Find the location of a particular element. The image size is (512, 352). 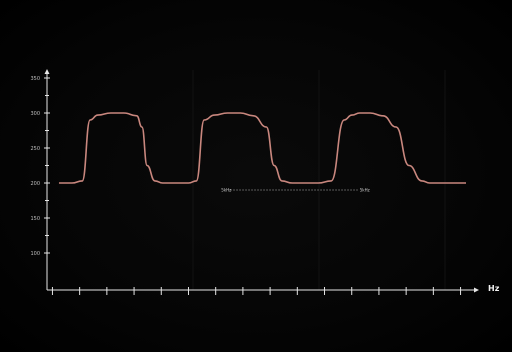

y-tick-label: 250 is located at coordinates (35, 149).